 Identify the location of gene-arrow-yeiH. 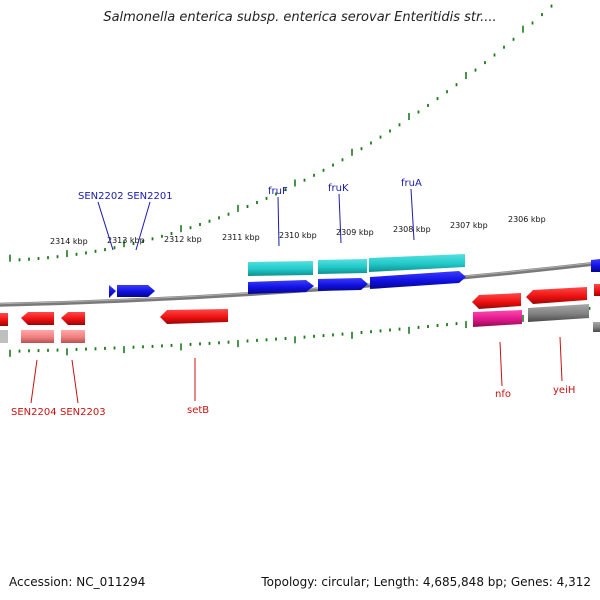
(556, 295).